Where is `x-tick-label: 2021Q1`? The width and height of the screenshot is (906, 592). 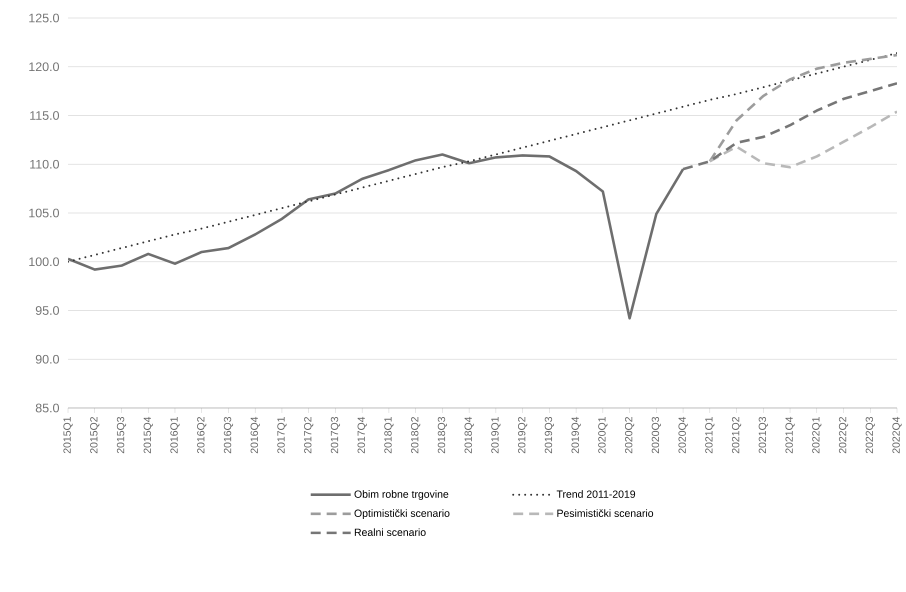 x-tick-label: 2021Q1 is located at coordinates (709, 435).